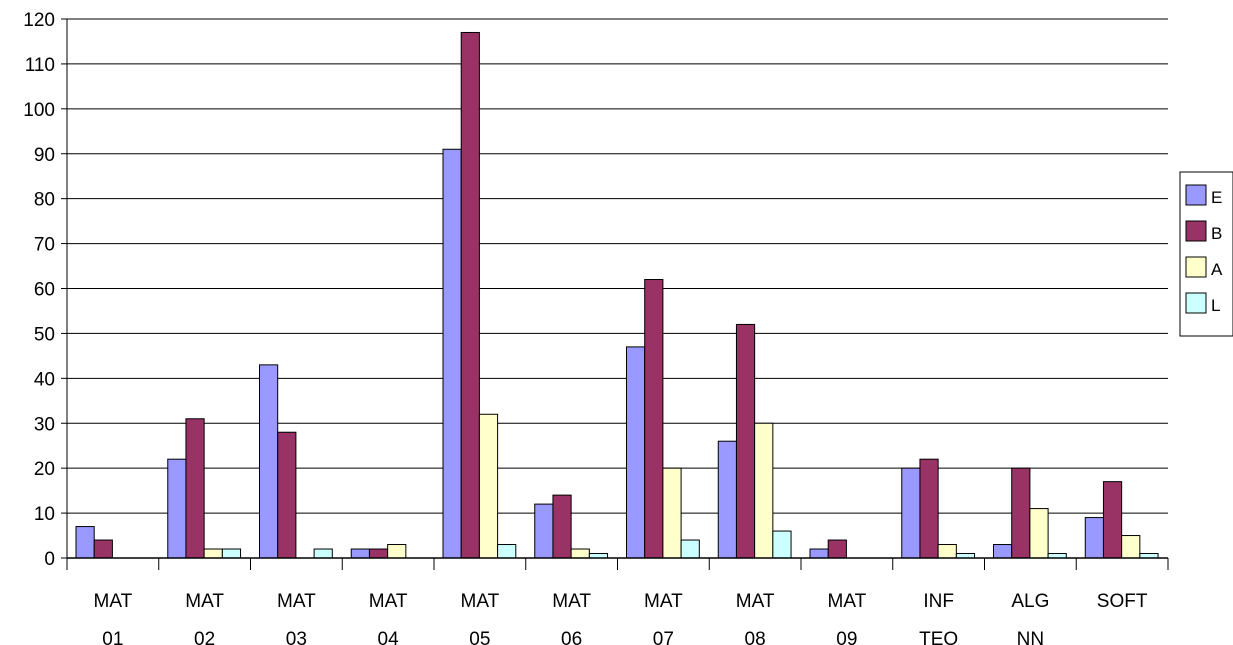  Describe the element at coordinates (204, 618) in the screenshot. I see `x-tick-label: MAT 02` at that location.